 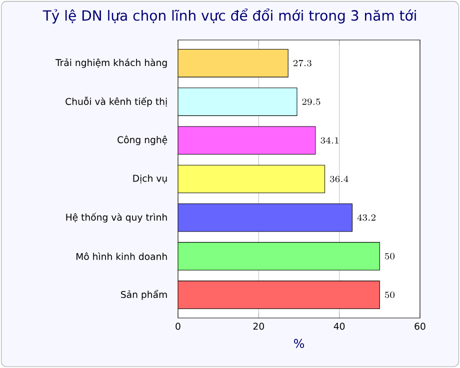 I want to click on y-tick-label: Trải nghiệm khách hàng, so click(x=111, y=63).